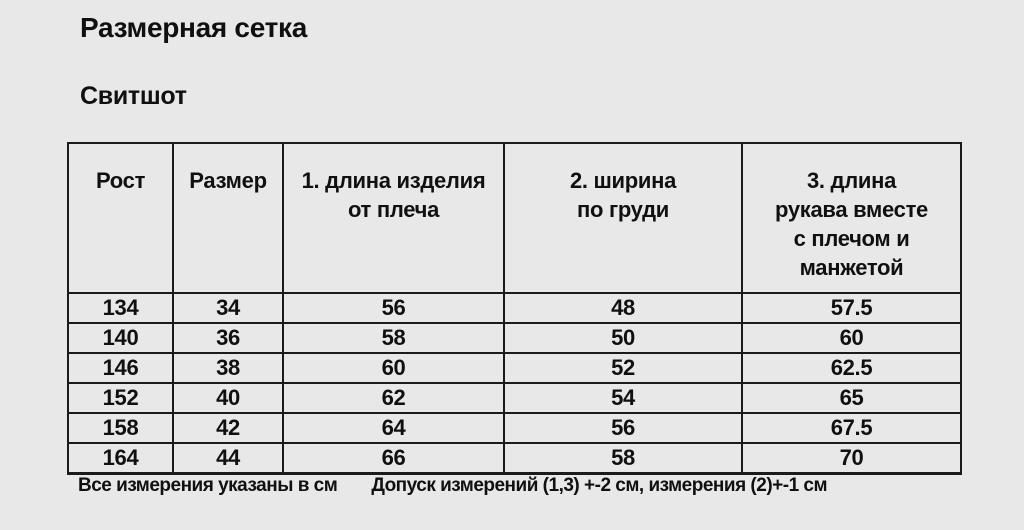 The image size is (1024, 530). I want to click on cell-length-from-shoulder: 66, so click(393, 458).